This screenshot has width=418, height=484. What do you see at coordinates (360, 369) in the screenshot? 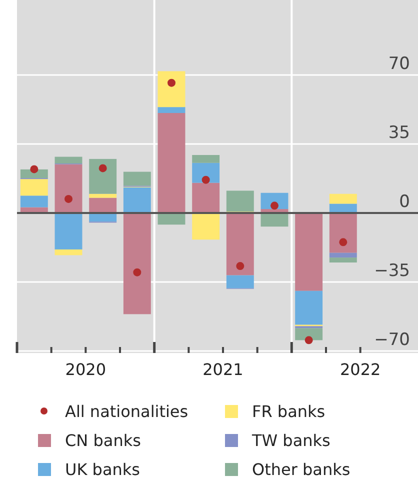
I see `x-tick-label: 2022` at bounding box center [360, 369].